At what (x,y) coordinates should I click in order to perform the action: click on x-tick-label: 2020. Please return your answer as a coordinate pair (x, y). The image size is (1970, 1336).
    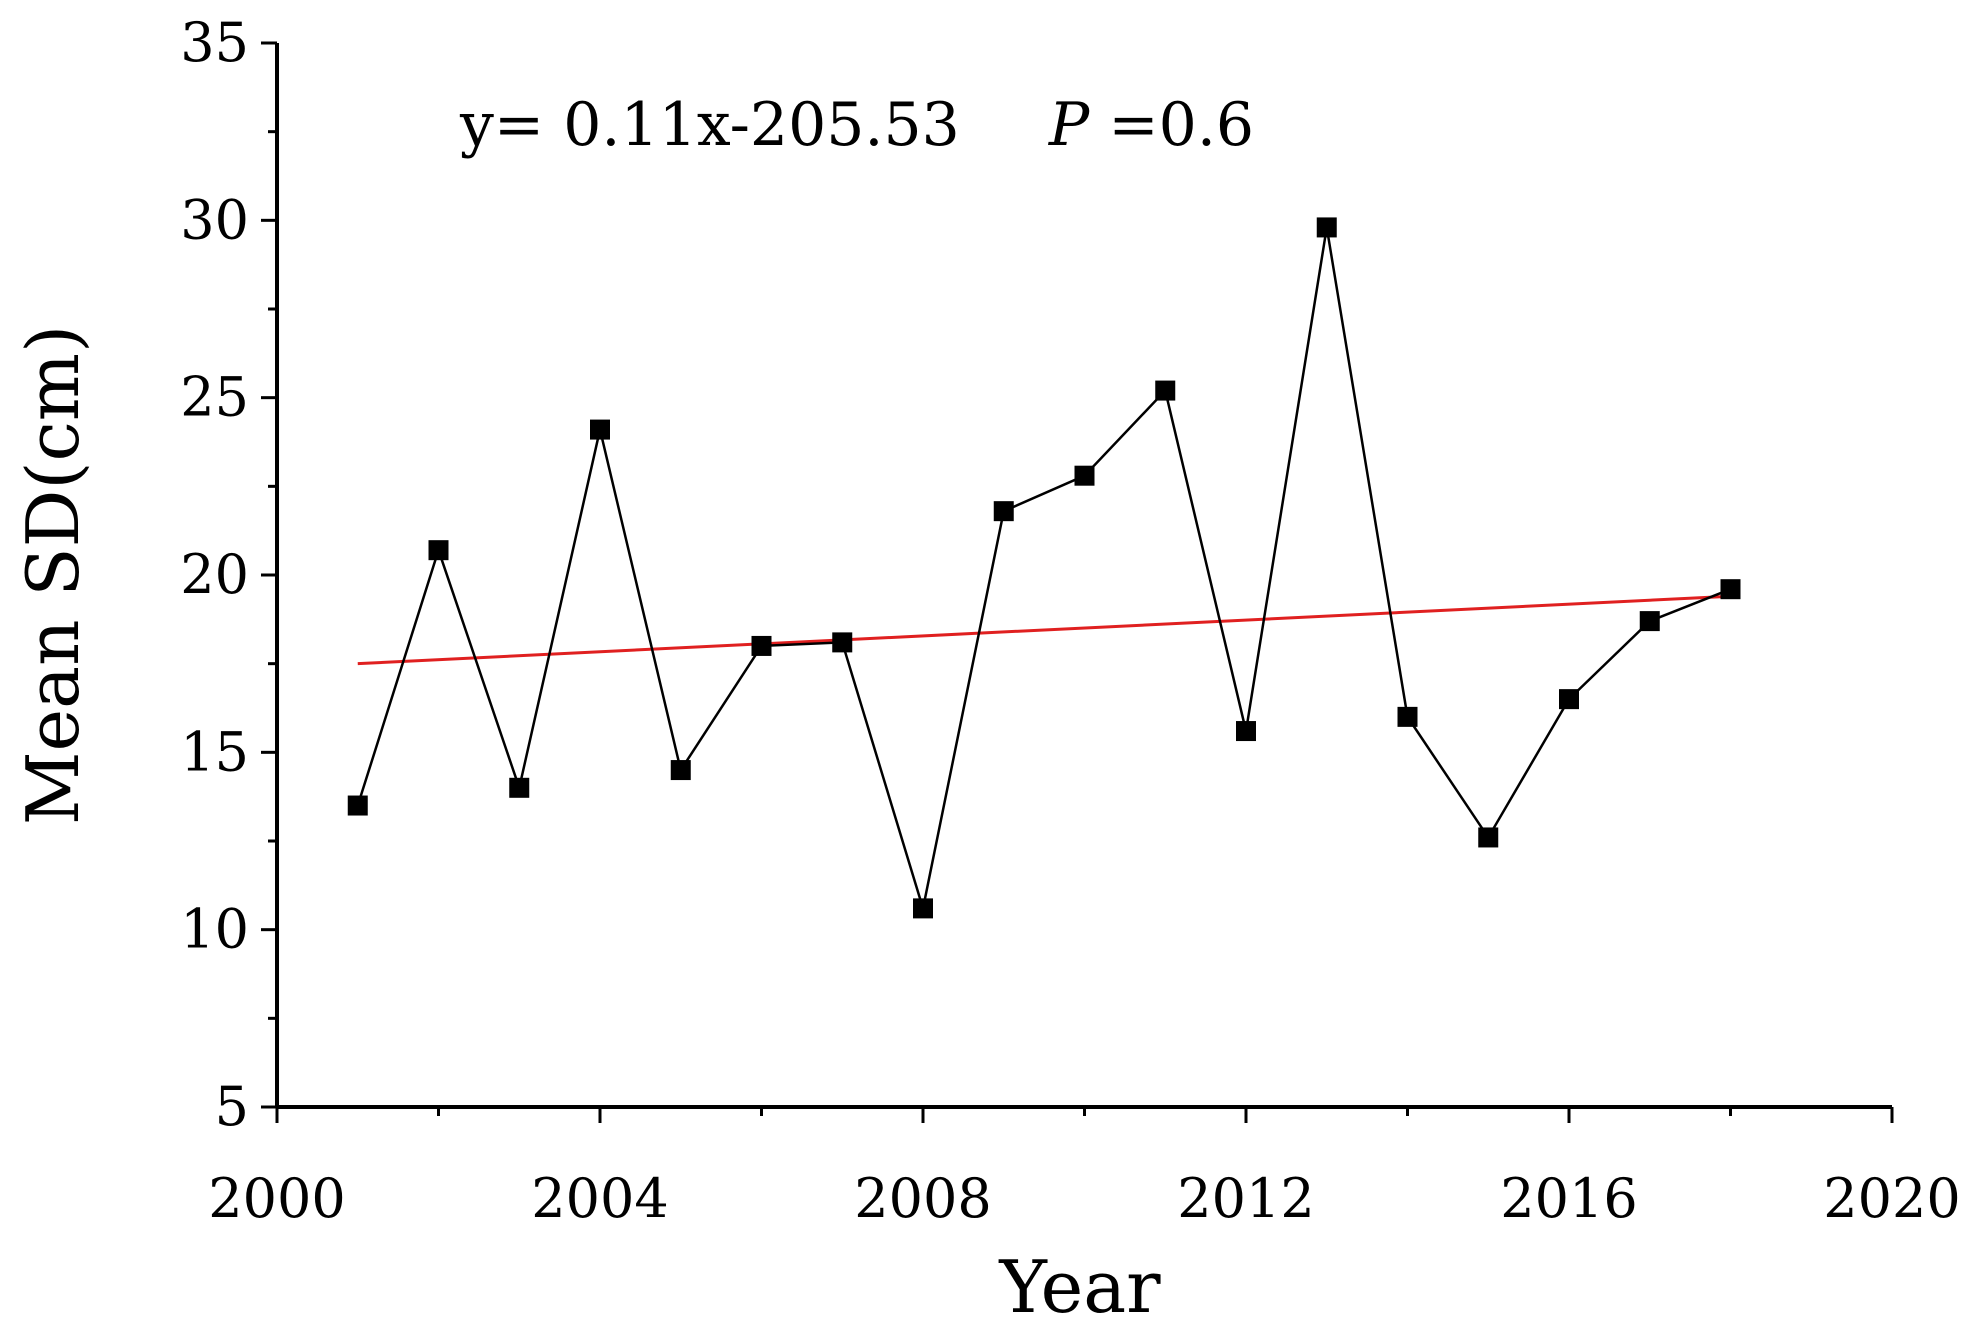
    Looking at the image, I should click on (1891, 1198).